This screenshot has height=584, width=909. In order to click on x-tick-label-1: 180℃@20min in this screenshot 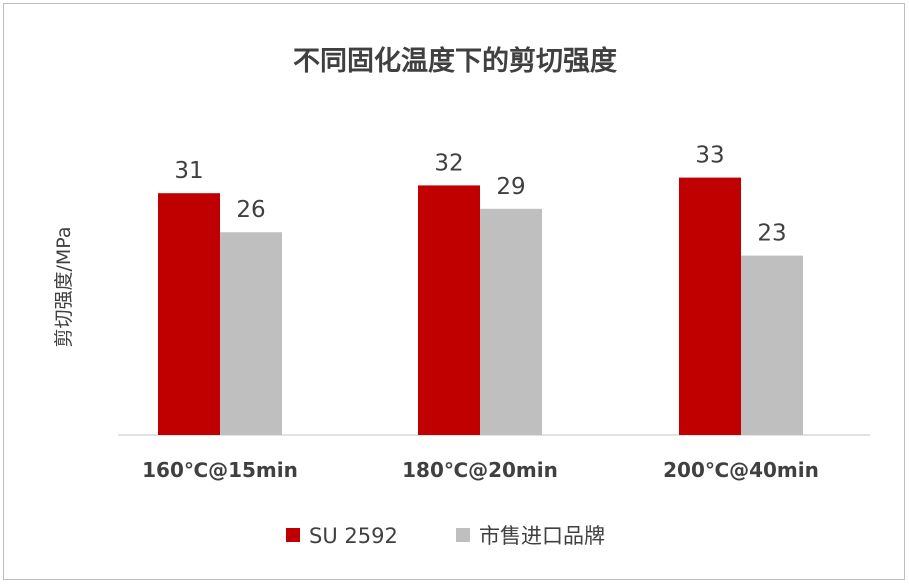, I will do `click(480, 470)`.